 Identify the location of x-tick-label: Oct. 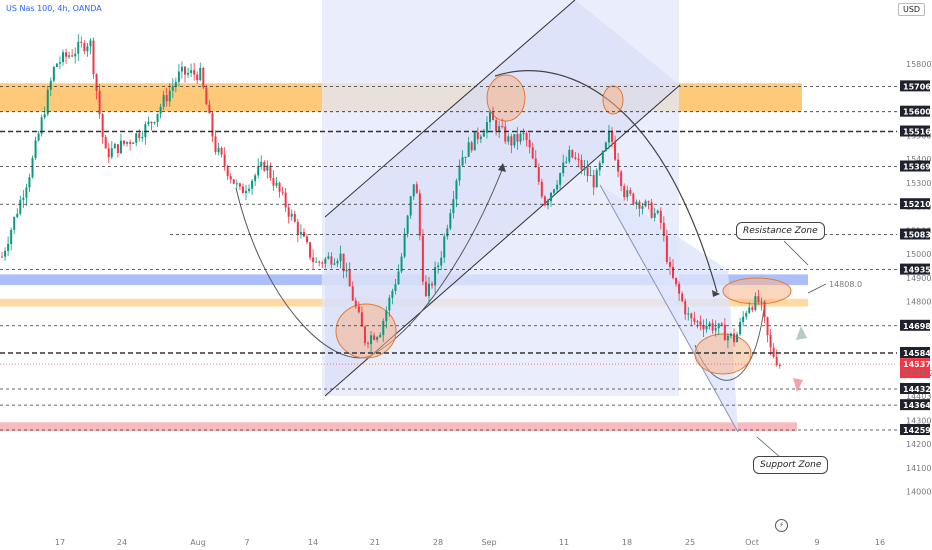
(752, 542).